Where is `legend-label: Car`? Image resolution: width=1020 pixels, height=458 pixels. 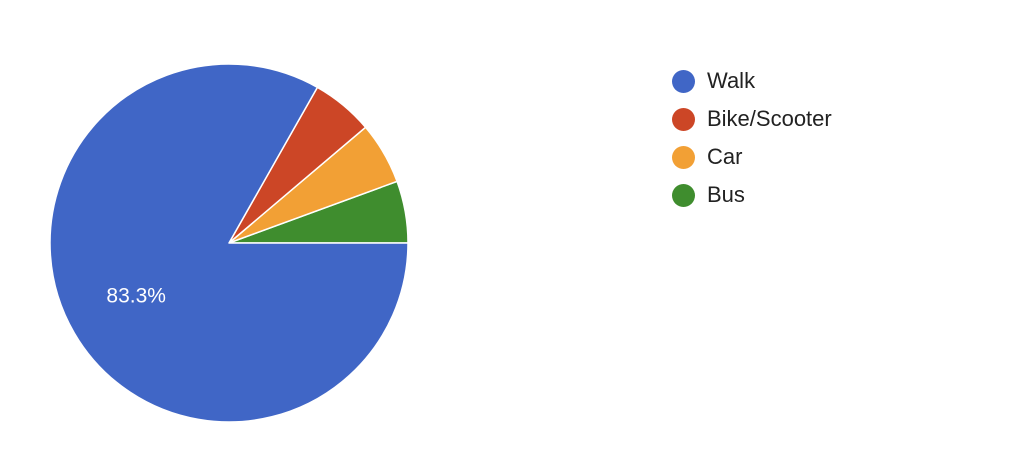
legend-label: Car is located at coordinates (725, 156).